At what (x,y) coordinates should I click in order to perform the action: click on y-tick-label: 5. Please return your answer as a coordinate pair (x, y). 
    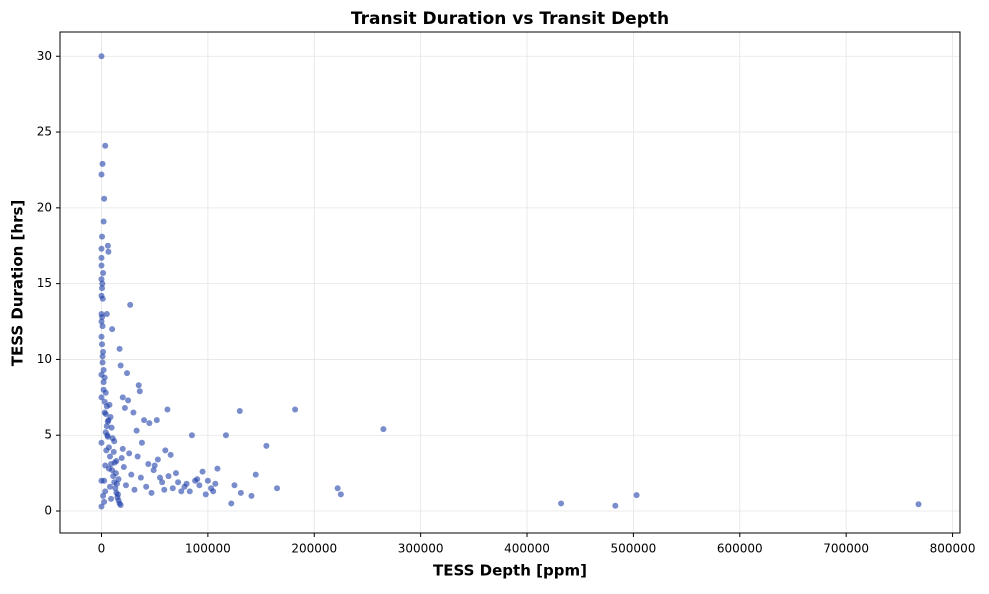
    Looking at the image, I should click on (48, 435).